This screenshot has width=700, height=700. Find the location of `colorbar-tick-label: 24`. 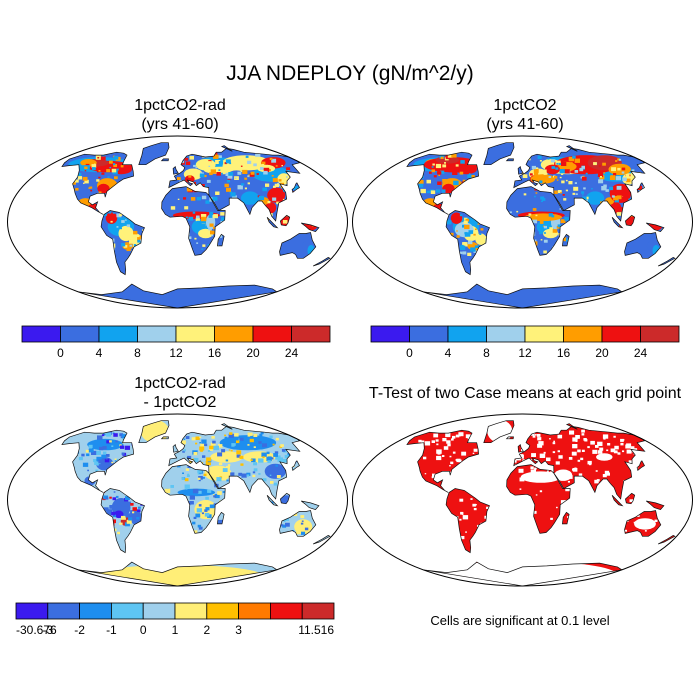

colorbar-tick-label: 24 is located at coordinates (292, 353).